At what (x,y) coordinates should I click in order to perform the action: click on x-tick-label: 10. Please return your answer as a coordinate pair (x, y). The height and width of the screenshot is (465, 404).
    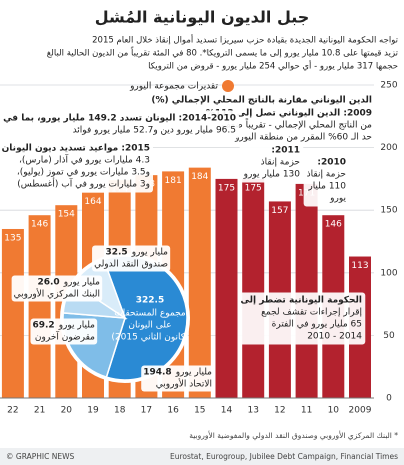
    Looking at the image, I should click on (334, 411).